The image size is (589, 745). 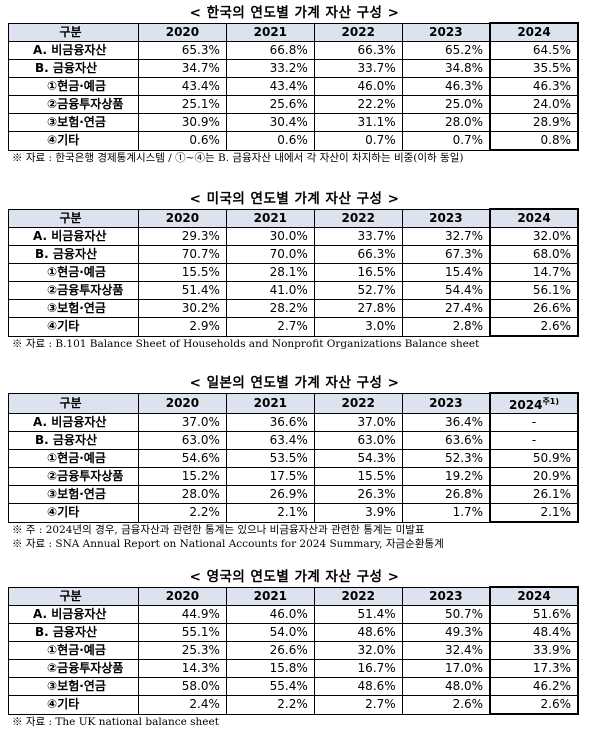 What do you see at coordinates (534, 513) in the screenshot?
I see `value-cell: 2.1%` at bounding box center [534, 513].